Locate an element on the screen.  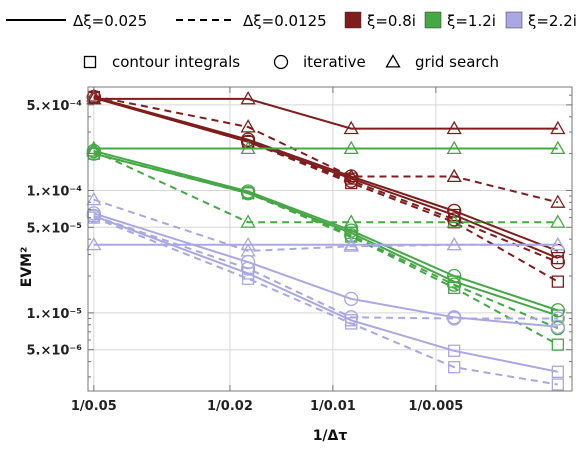
y-tick-label: 1.×10⁻⁴ is located at coordinates (54, 191).